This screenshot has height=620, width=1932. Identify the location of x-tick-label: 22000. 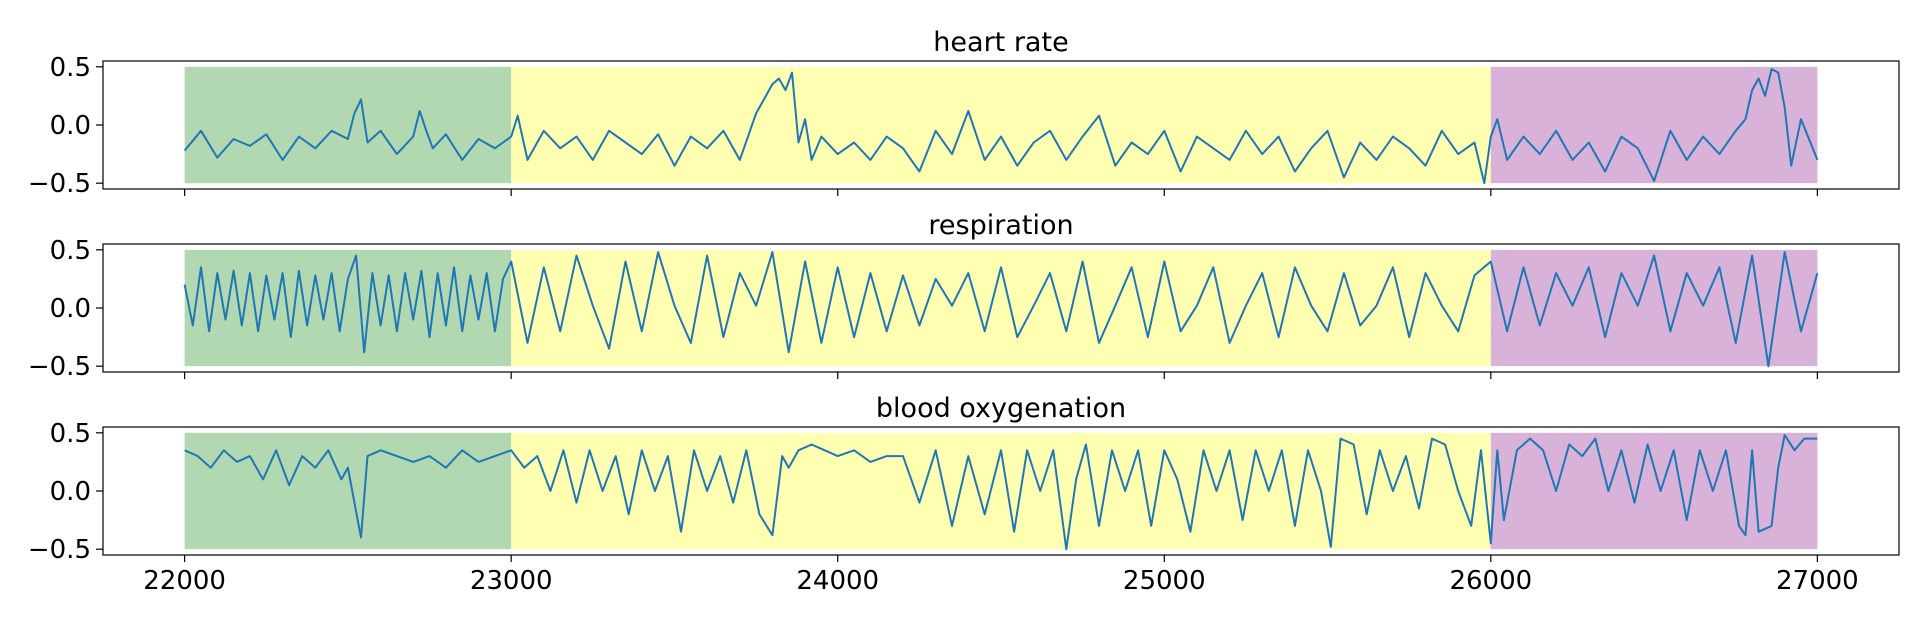
(184, 581).